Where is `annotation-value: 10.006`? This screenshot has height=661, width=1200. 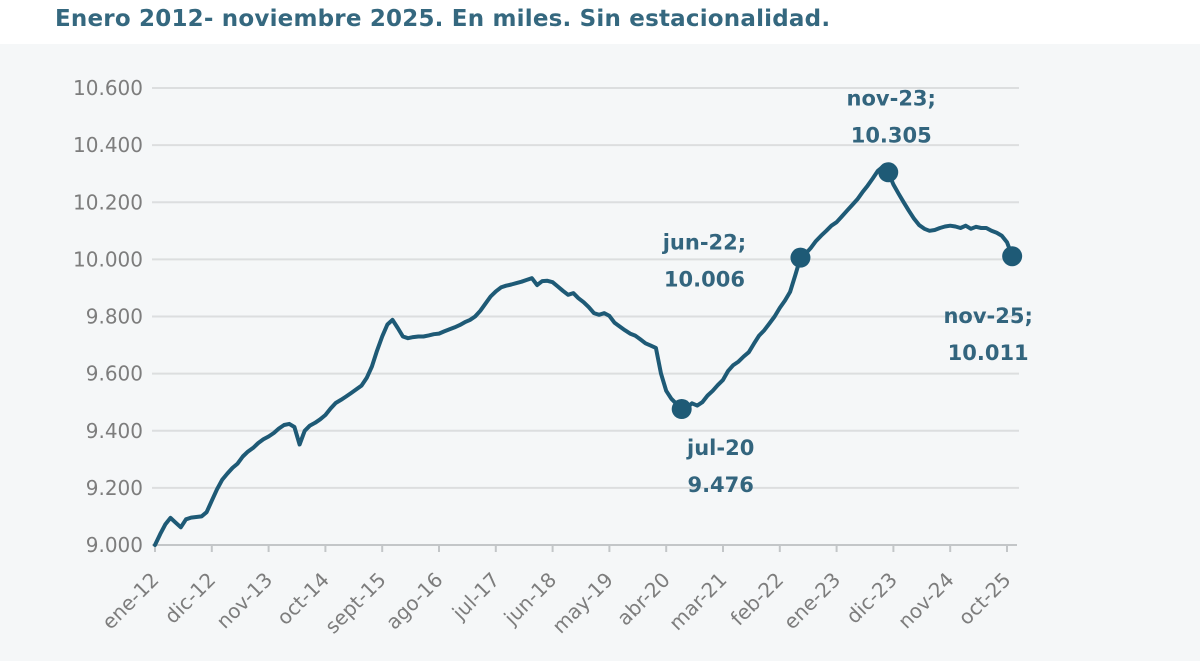 annotation-value: 10.006 is located at coordinates (704, 280).